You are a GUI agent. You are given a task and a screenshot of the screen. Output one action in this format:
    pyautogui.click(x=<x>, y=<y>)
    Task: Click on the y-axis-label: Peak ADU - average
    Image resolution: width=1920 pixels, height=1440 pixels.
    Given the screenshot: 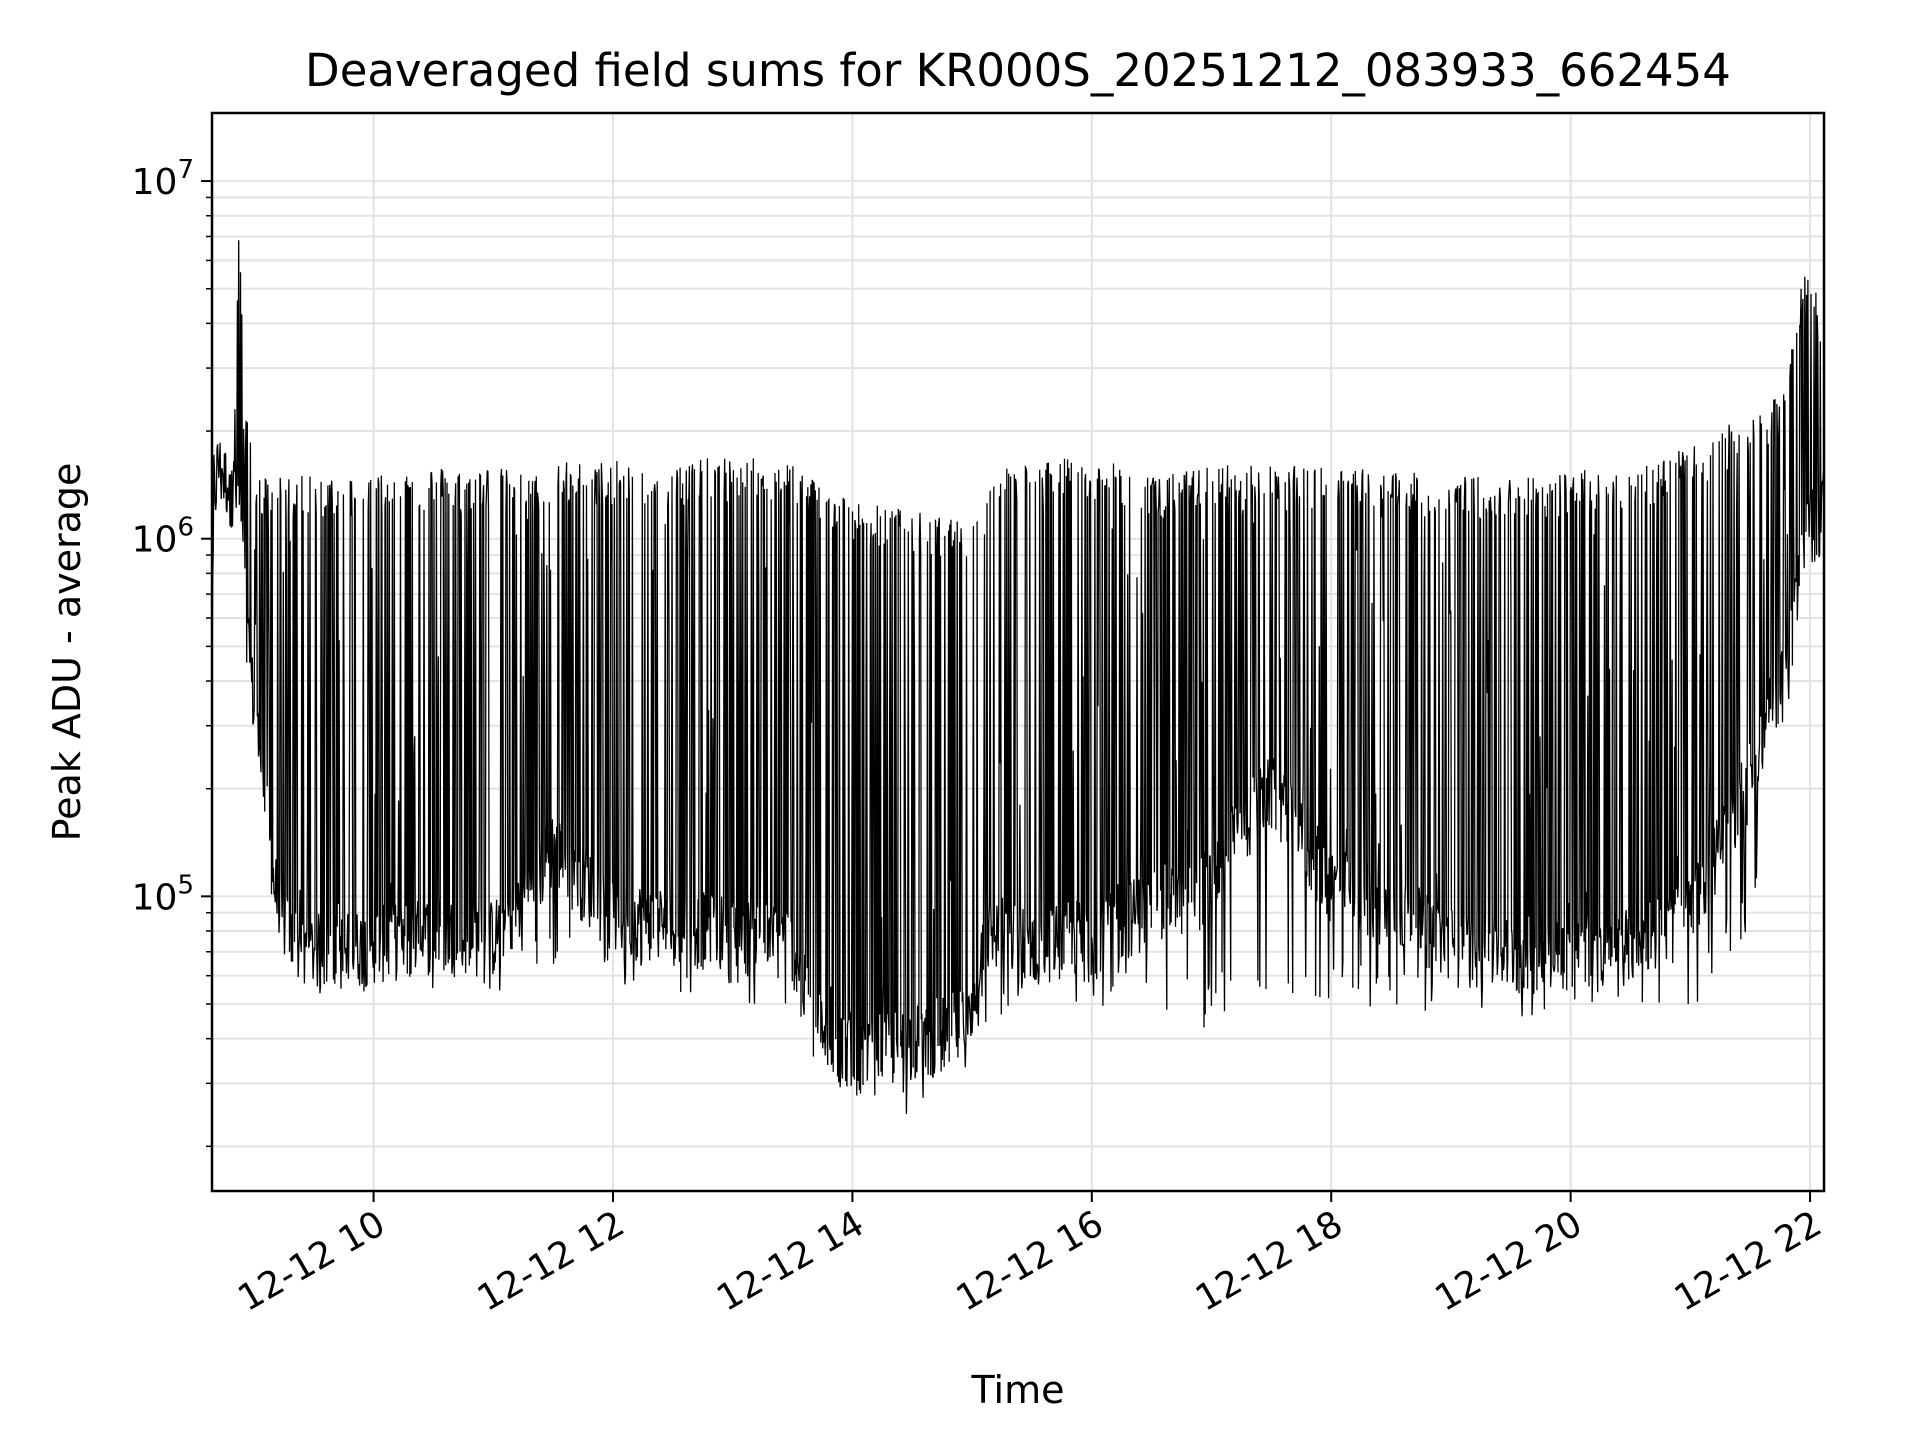 What is the action you would take?
    pyautogui.click(x=67, y=652)
    